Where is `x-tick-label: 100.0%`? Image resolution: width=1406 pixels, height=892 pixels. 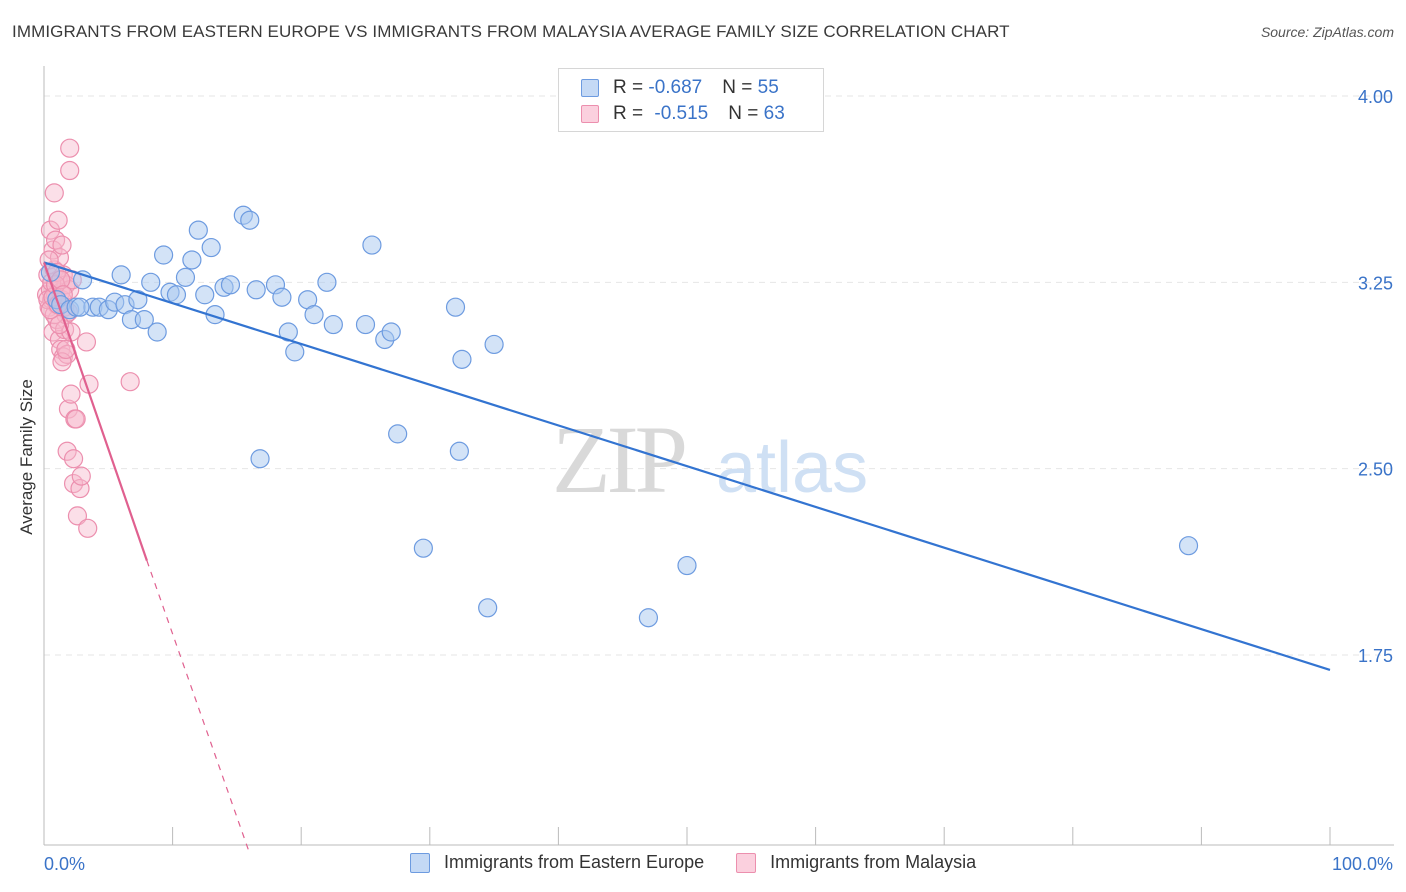
x-tick-label: 100.0% is located at coordinates (1362, 864).